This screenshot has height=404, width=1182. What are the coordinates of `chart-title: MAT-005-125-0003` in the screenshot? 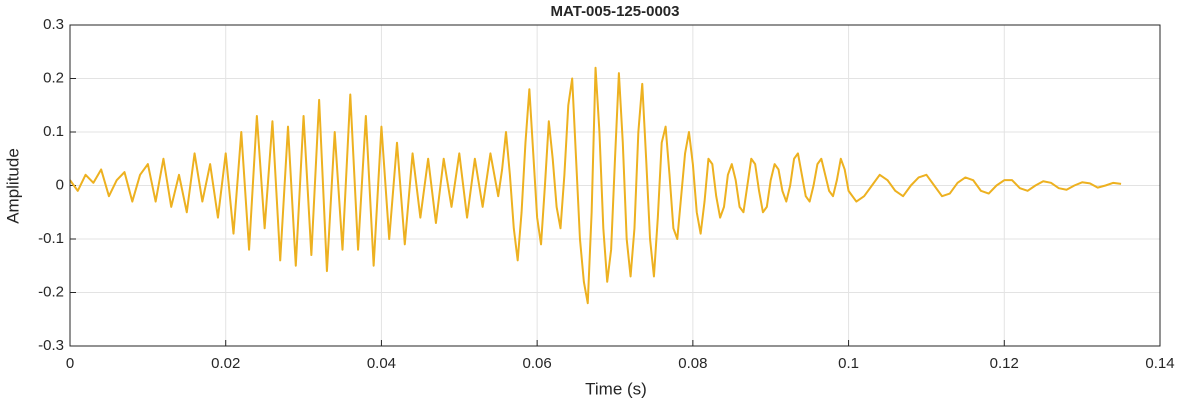 It's located at (615, 11).